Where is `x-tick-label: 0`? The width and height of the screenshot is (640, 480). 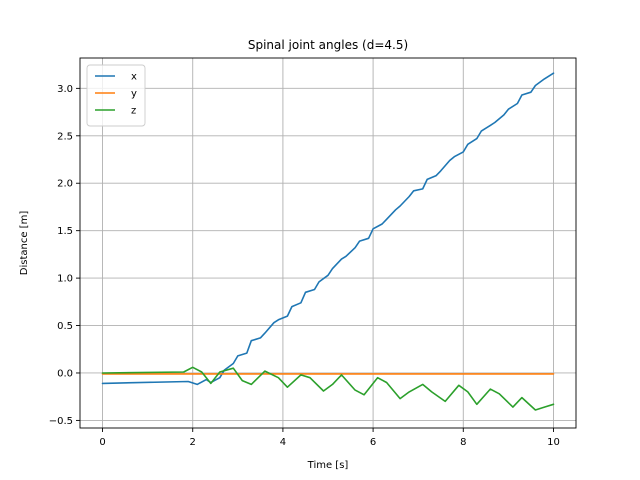
x-tick-label: 0 is located at coordinates (102, 442).